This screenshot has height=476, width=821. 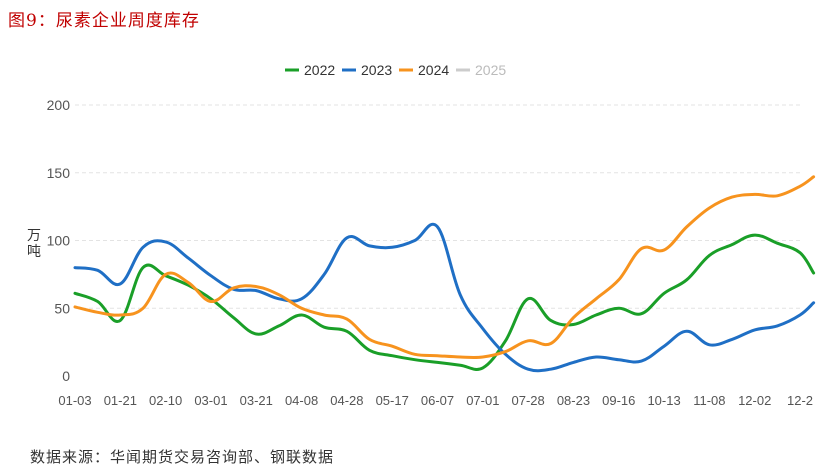 What do you see at coordinates (618, 400) in the screenshot?
I see `x-tick-label: 09-16` at bounding box center [618, 400].